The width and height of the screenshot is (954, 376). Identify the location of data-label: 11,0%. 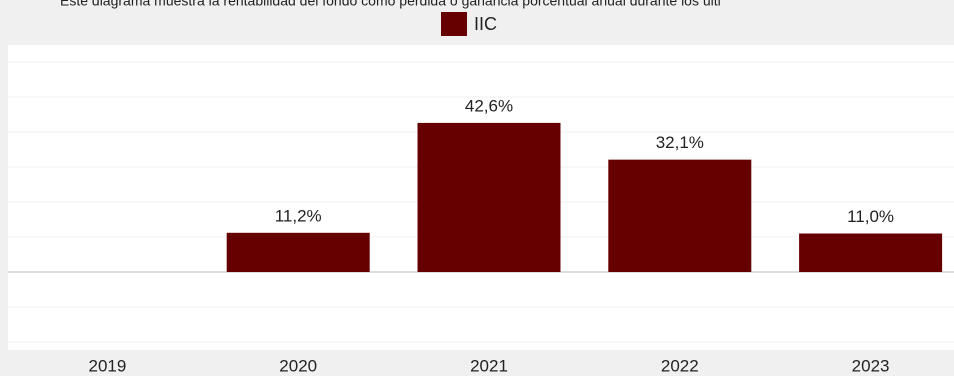
(870, 216).